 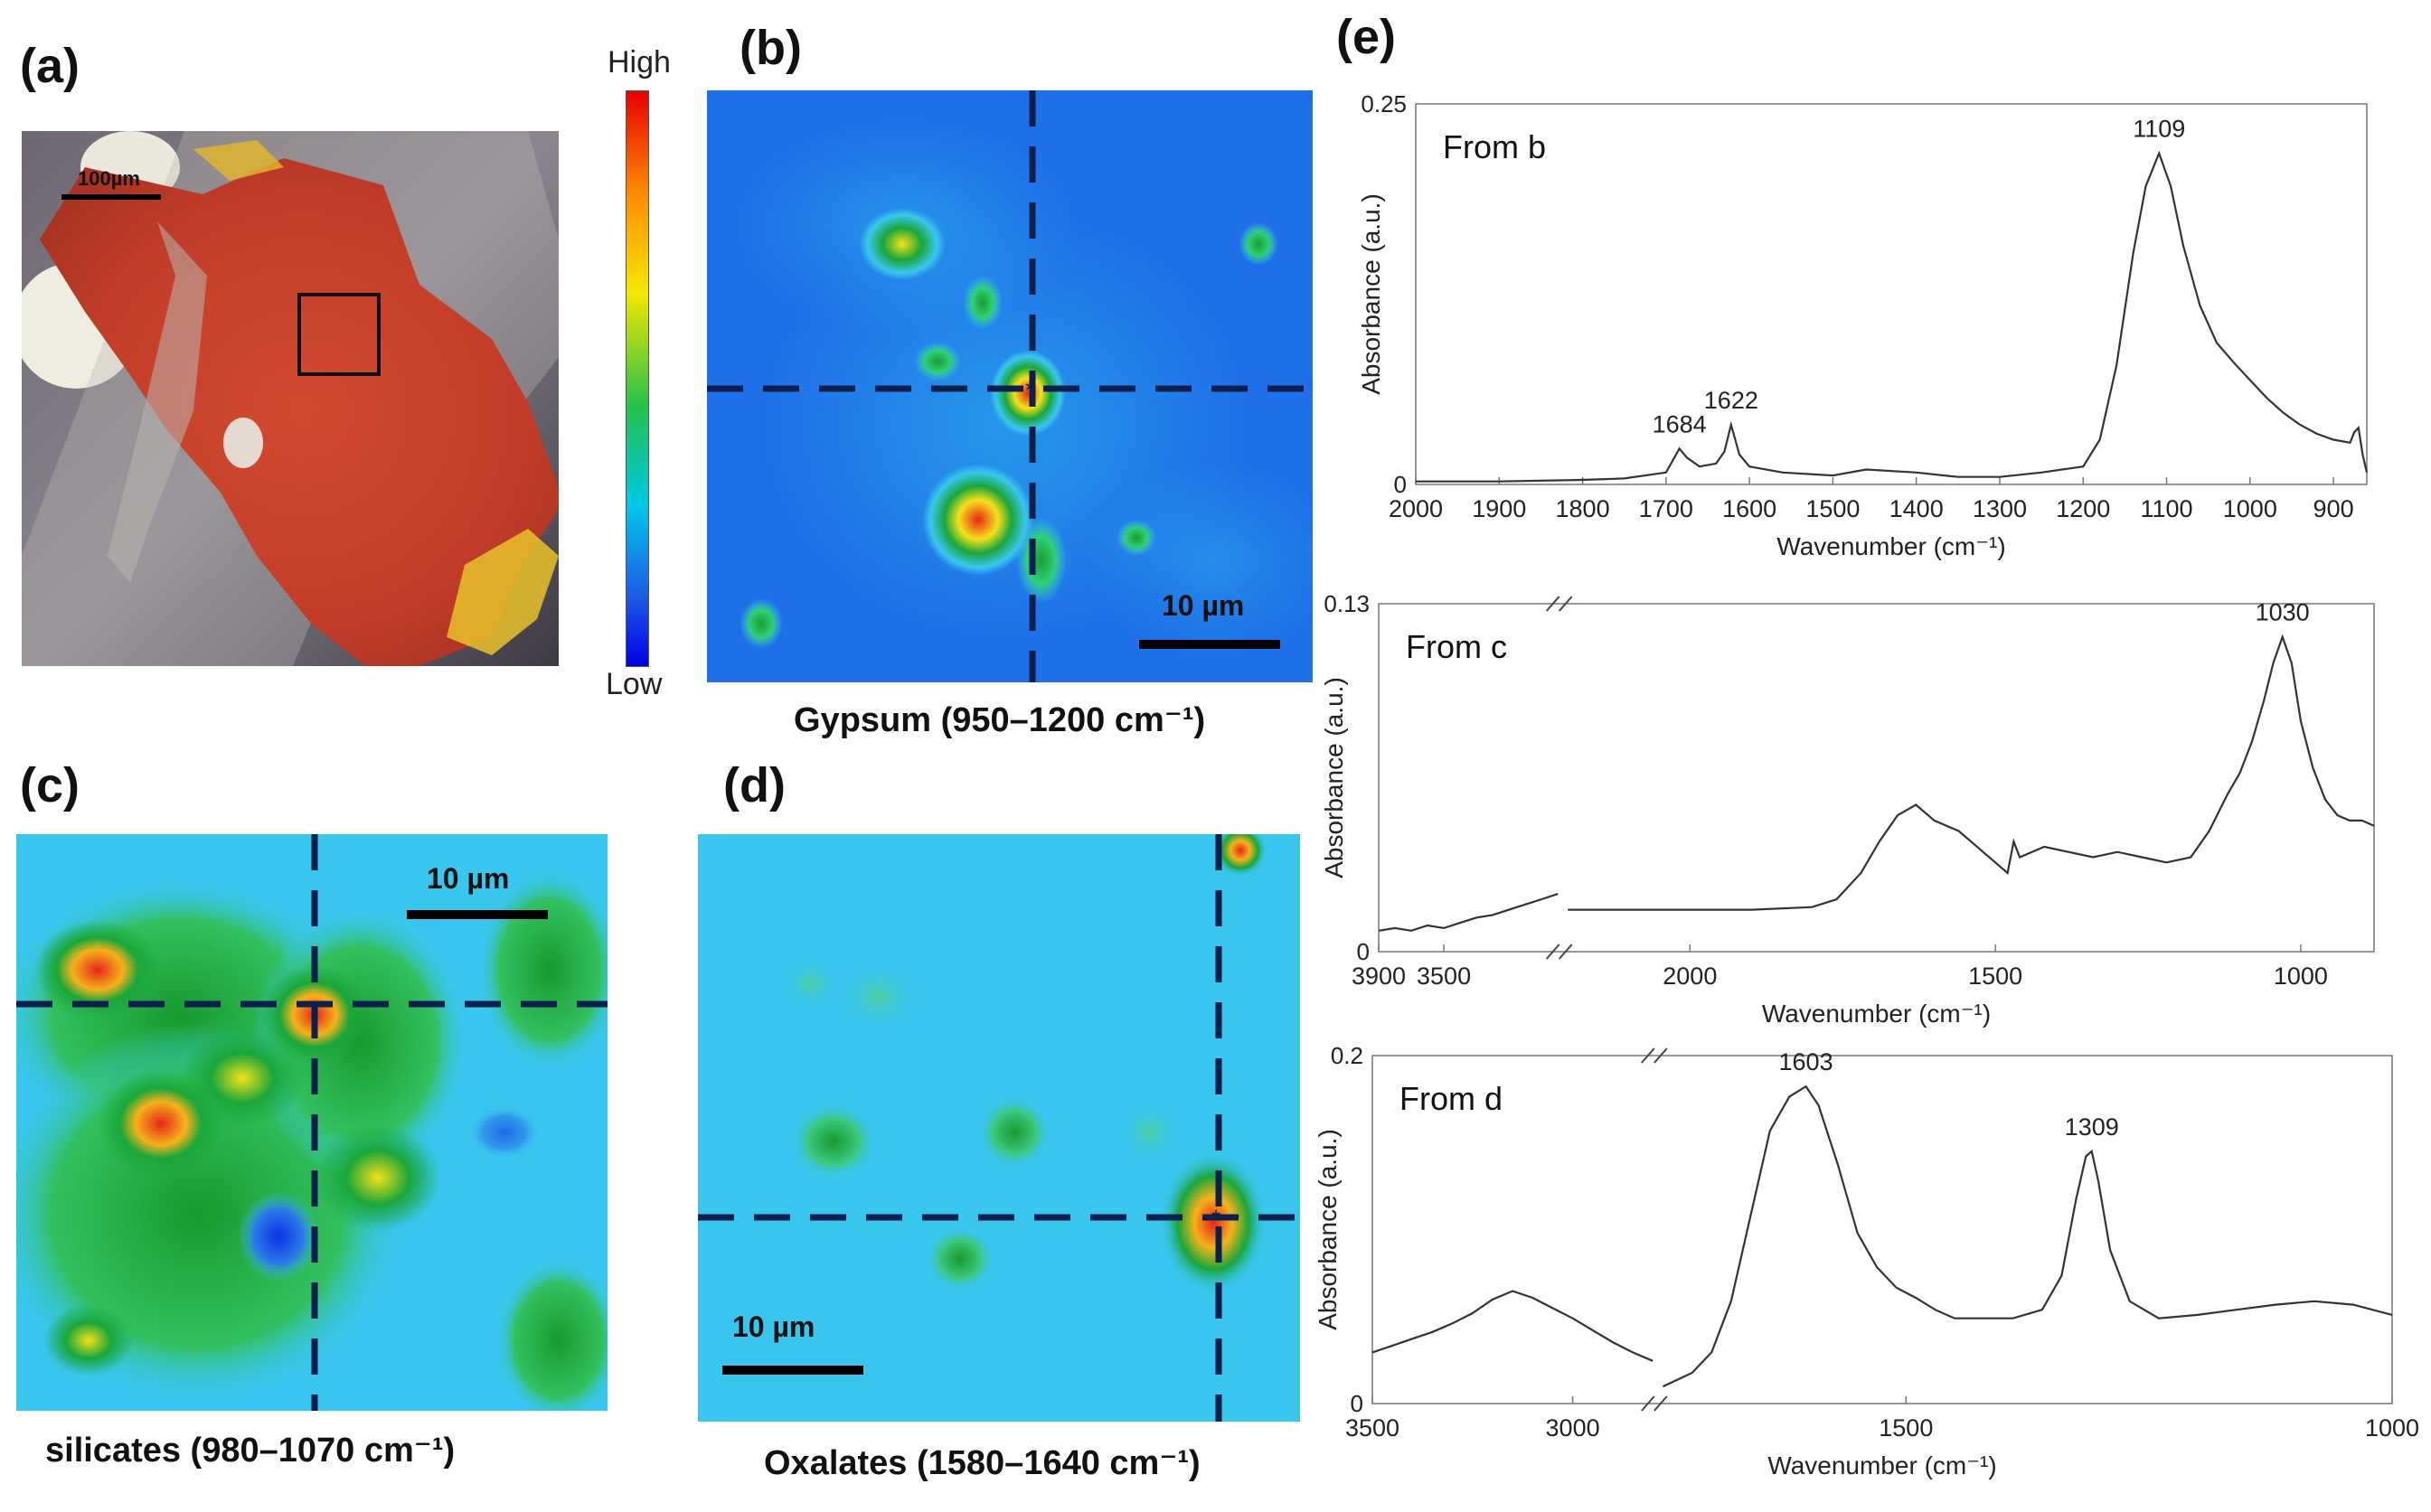 I want to click on caption-silicates: silicates (980–1070 cm⁻¹), so click(x=250, y=1451).